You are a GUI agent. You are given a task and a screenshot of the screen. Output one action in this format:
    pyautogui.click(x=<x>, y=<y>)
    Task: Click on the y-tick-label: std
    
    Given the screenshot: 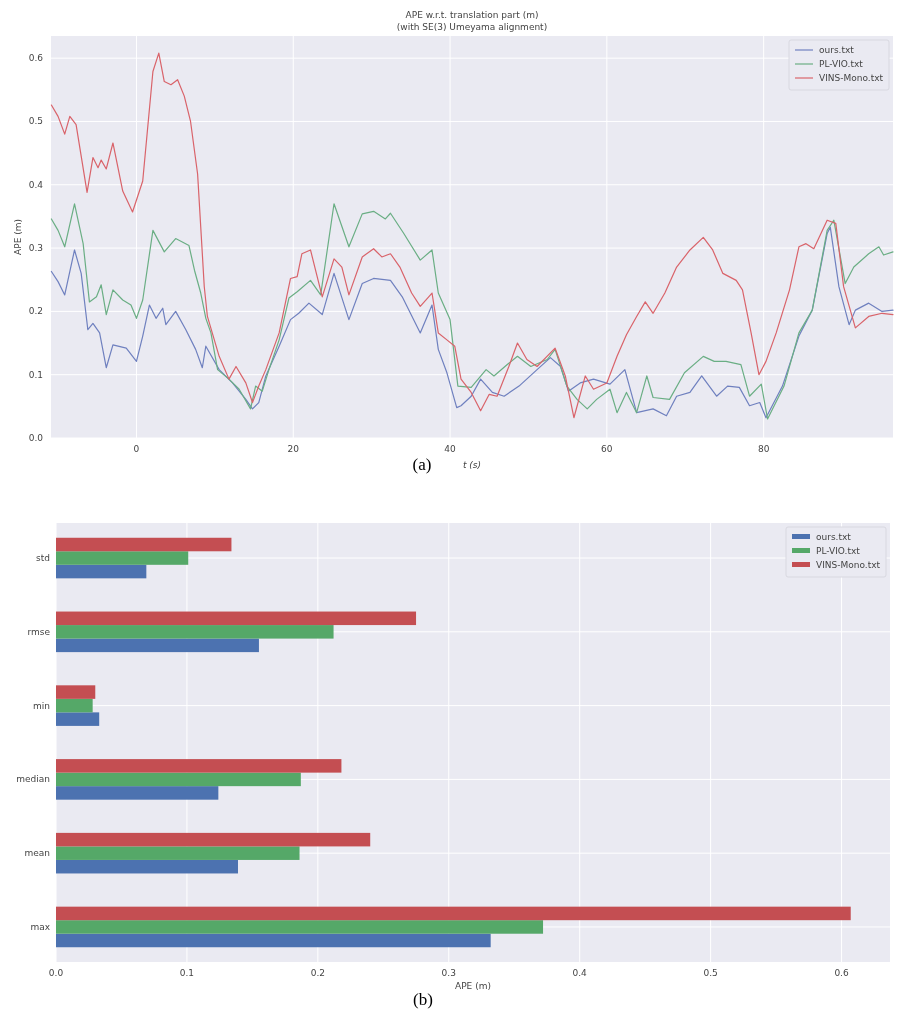 What is the action you would take?
    pyautogui.click(x=43, y=558)
    